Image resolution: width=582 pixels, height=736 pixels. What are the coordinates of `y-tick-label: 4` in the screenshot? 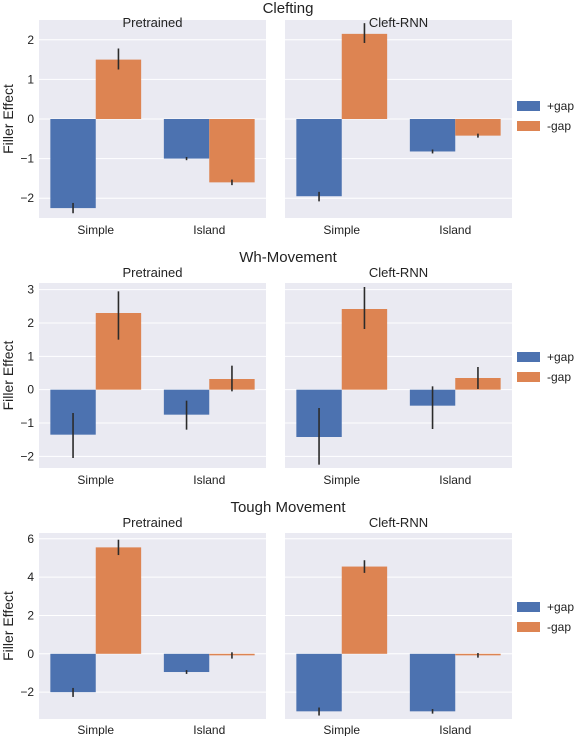 It's located at (30, 577).